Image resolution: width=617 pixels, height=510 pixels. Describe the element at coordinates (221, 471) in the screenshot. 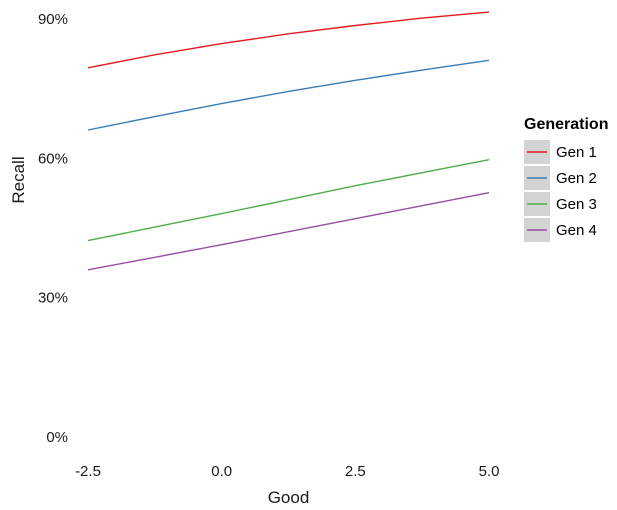

I see `x-tick-label: 0.0` at that location.